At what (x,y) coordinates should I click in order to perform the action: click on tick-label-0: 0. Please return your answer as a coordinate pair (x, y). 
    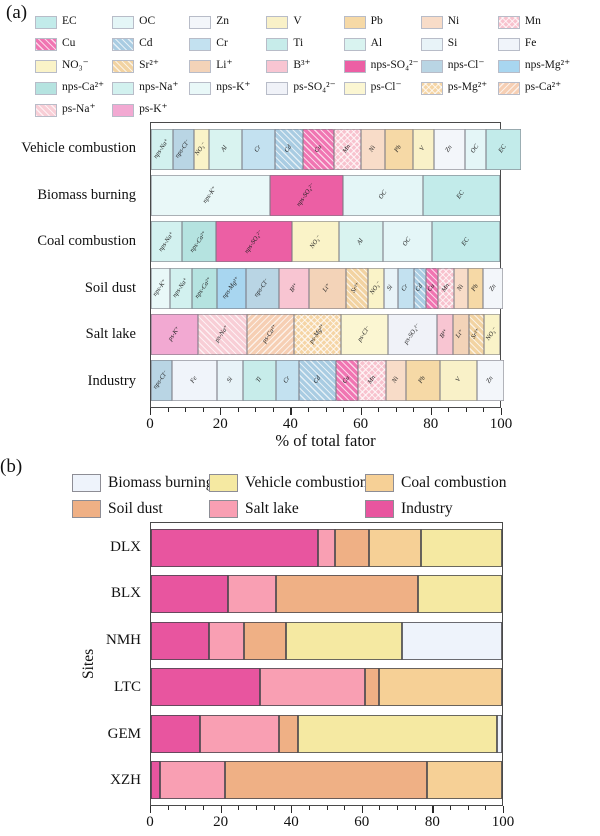
    Looking at the image, I should click on (150, 822).